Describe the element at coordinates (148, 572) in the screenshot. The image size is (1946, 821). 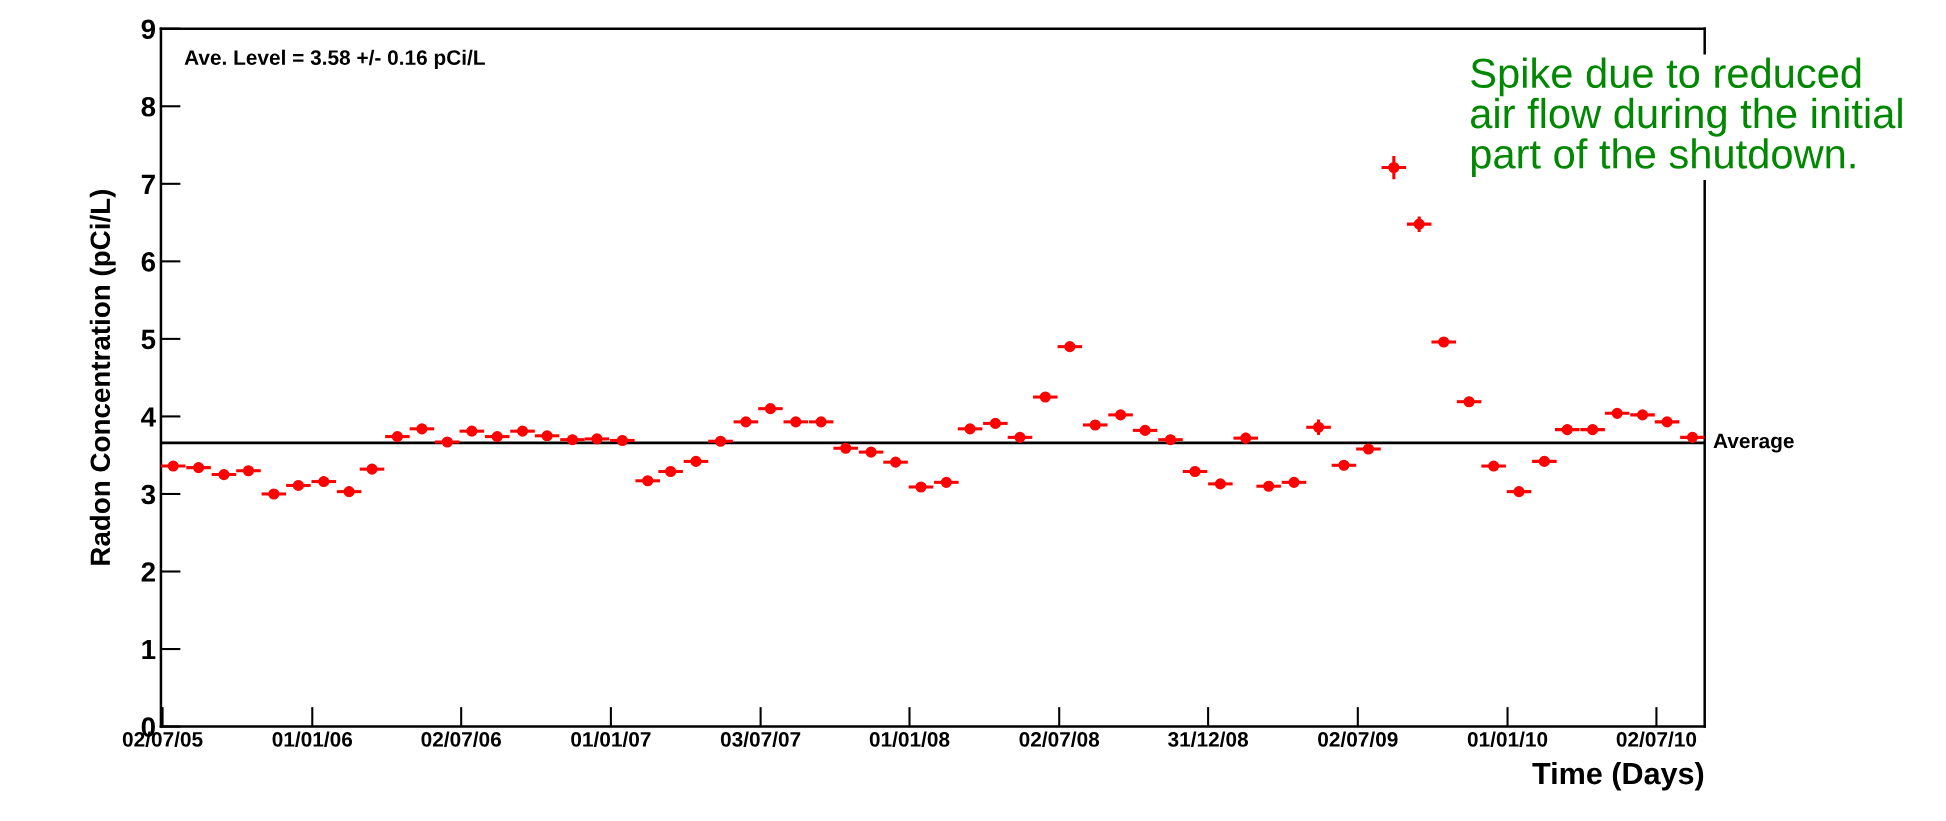
I see `y-tick-label: 2` at that location.